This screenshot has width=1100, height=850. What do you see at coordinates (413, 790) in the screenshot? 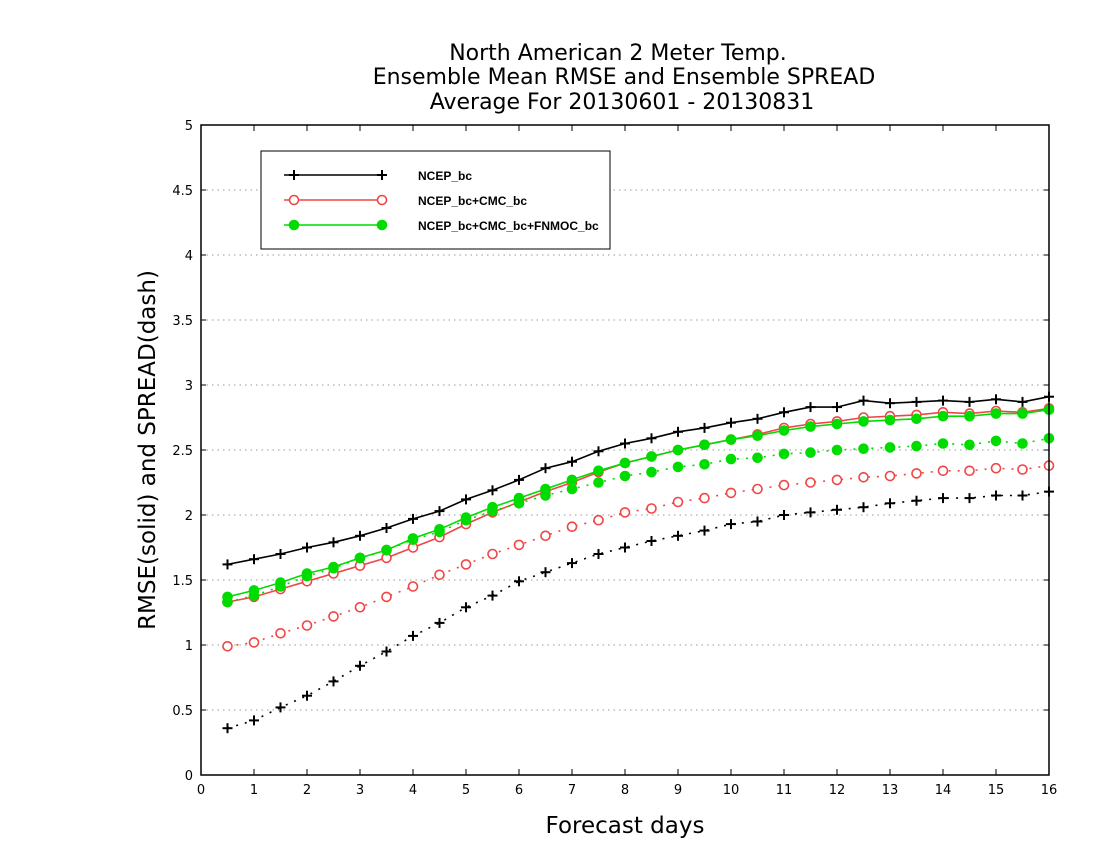
I see `x-tick-label: 4` at bounding box center [413, 790].